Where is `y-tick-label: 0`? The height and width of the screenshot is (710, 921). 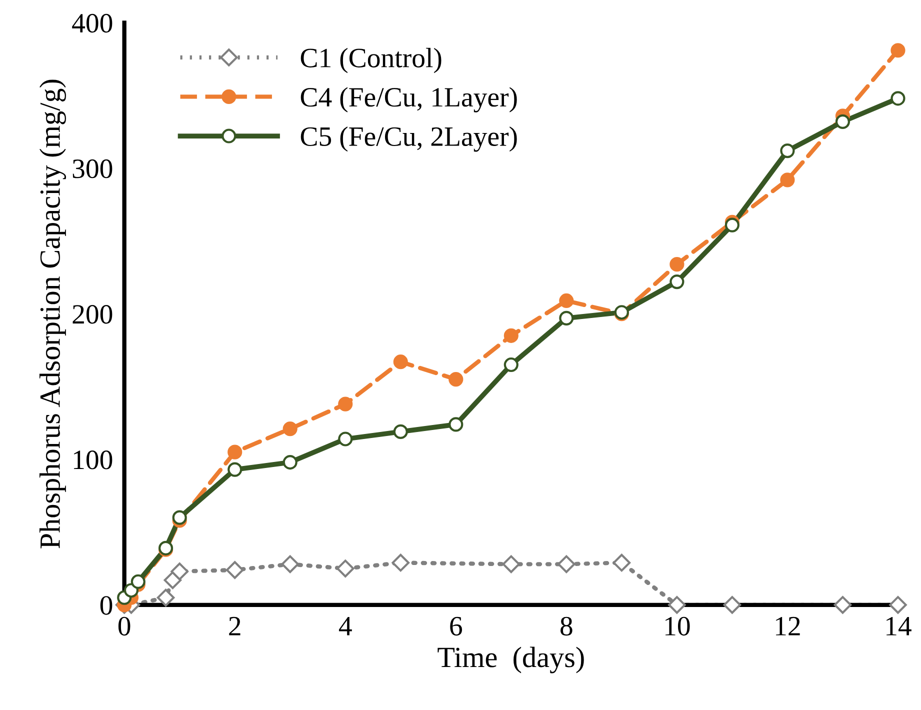 y-tick-label: 0 is located at coordinates (106, 605).